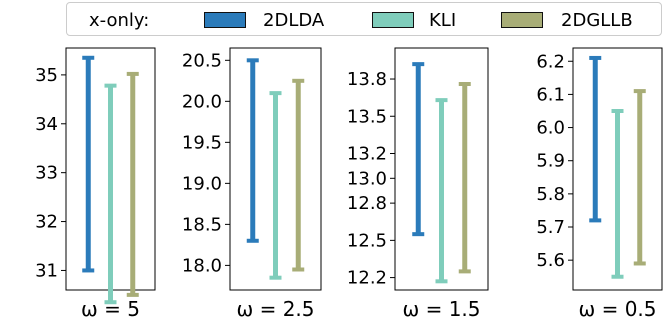  What do you see at coordinates (275, 309) in the screenshot?
I see `x-axis-label: ω = 2.5` at bounding box center [275, 309].